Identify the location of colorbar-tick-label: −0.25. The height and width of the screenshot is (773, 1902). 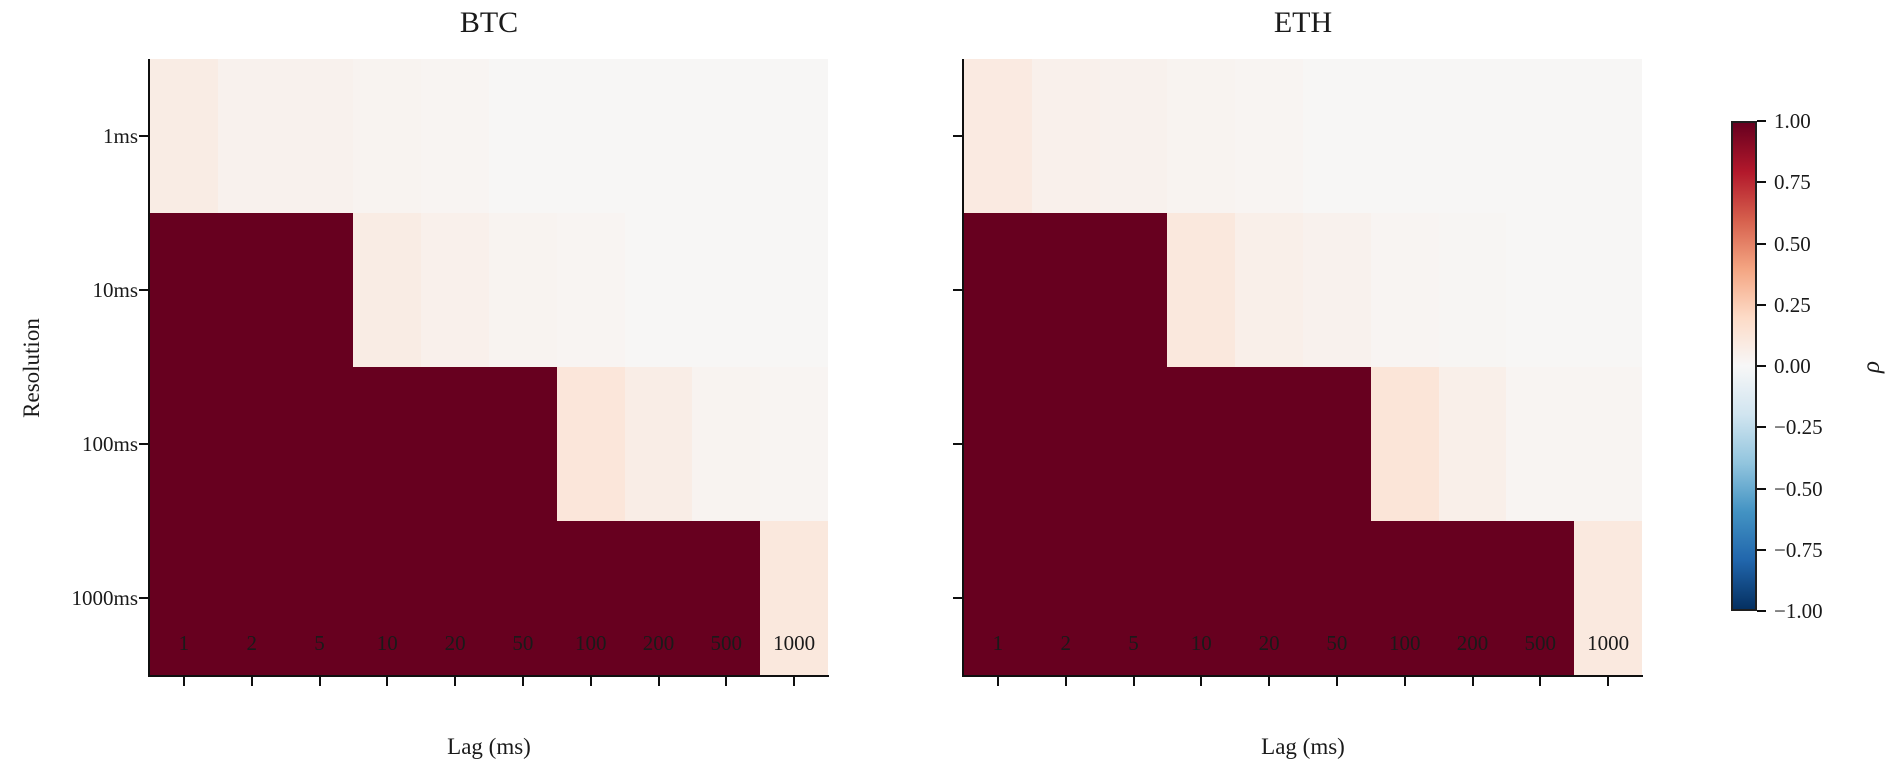
(1798, 427).